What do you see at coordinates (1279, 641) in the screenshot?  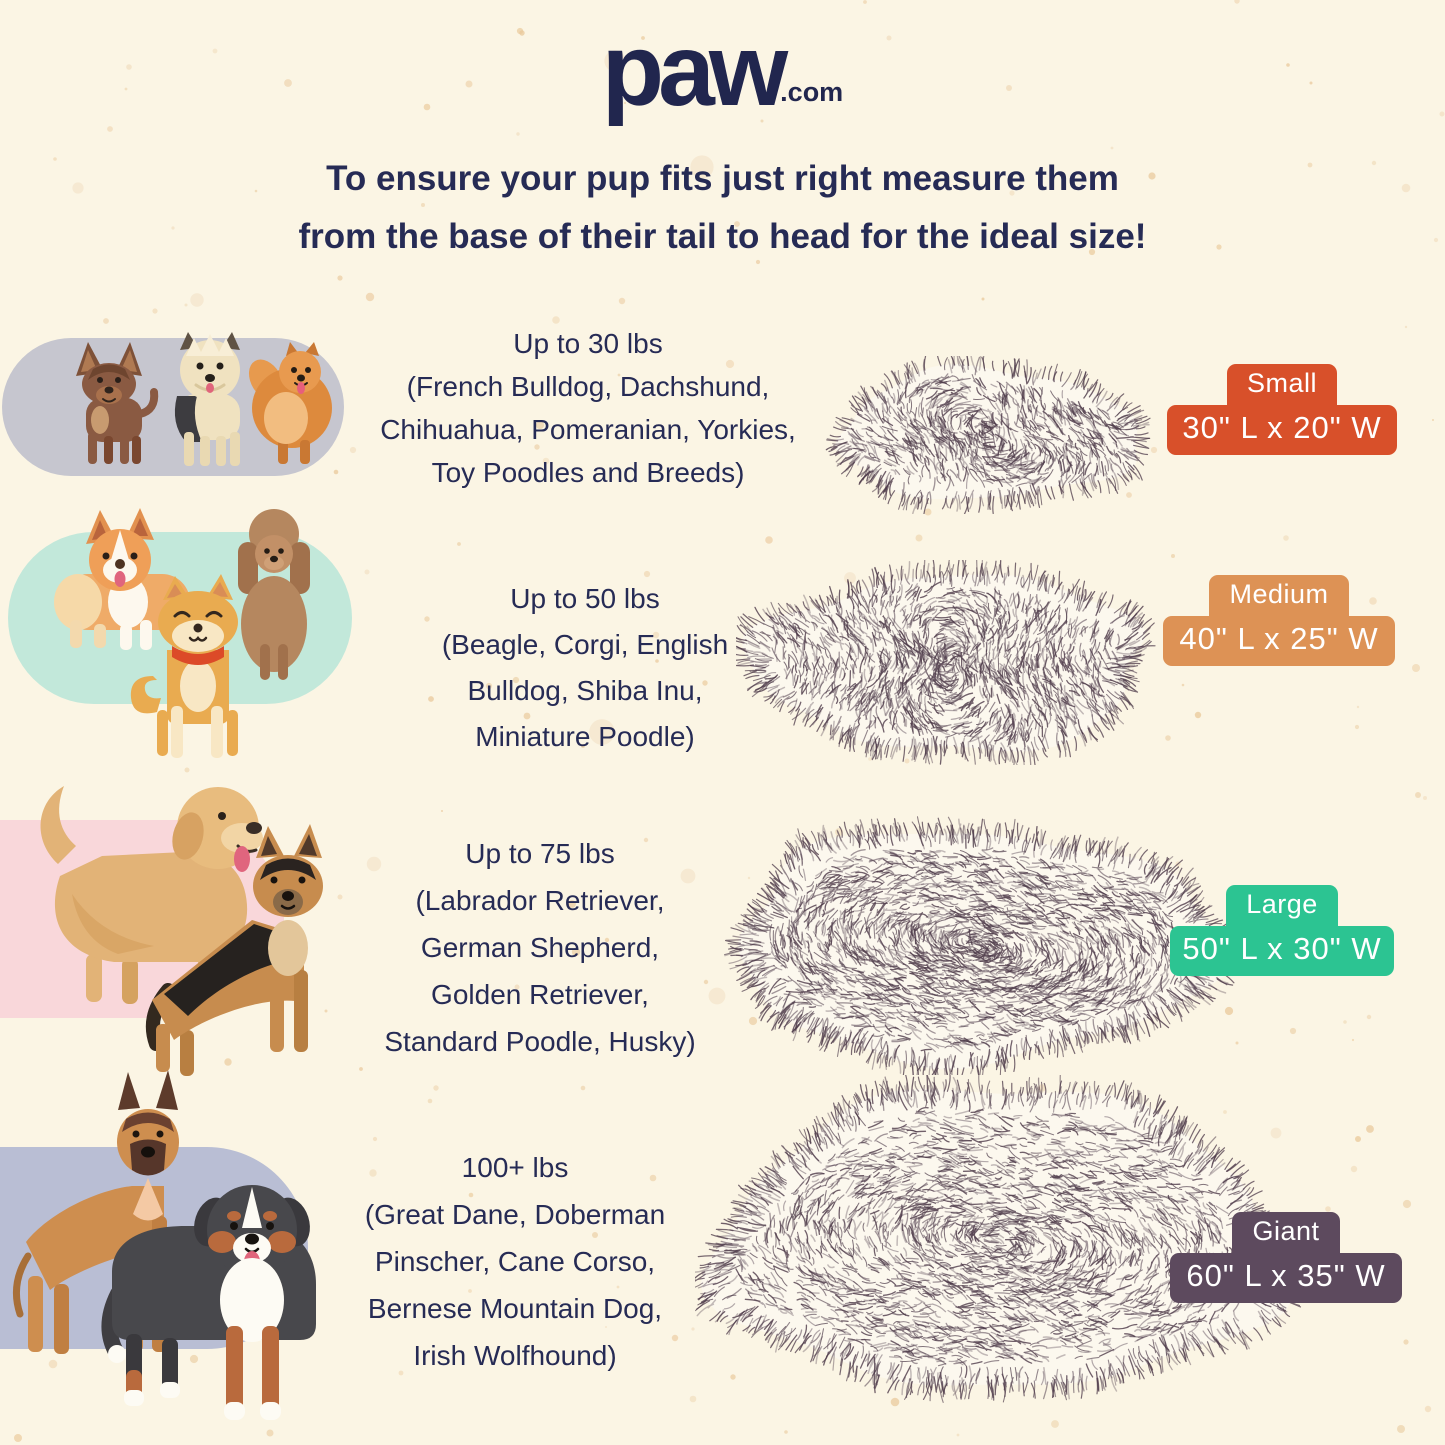 I see `size-dimensions: 40" L x 25" W` at bounding box center [1279, 641].